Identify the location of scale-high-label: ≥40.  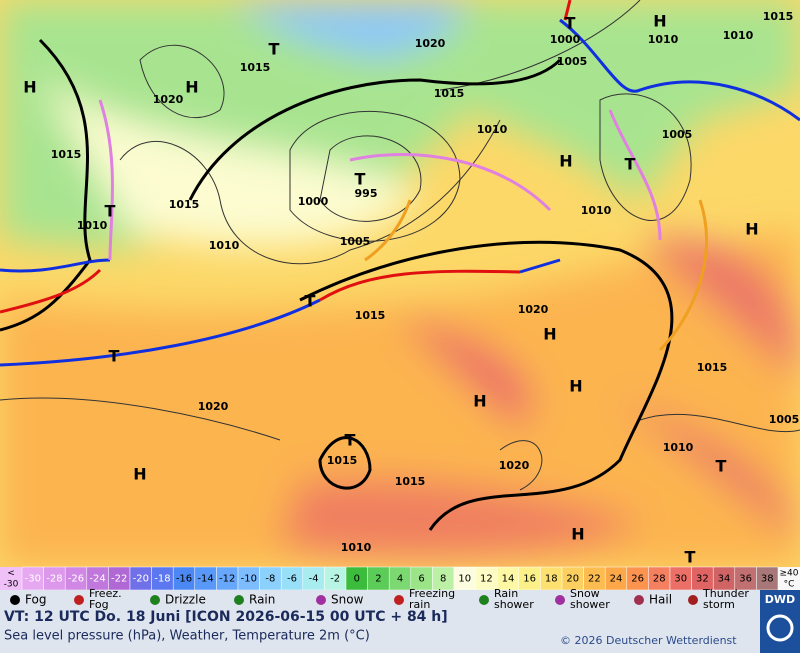
(789, 574).